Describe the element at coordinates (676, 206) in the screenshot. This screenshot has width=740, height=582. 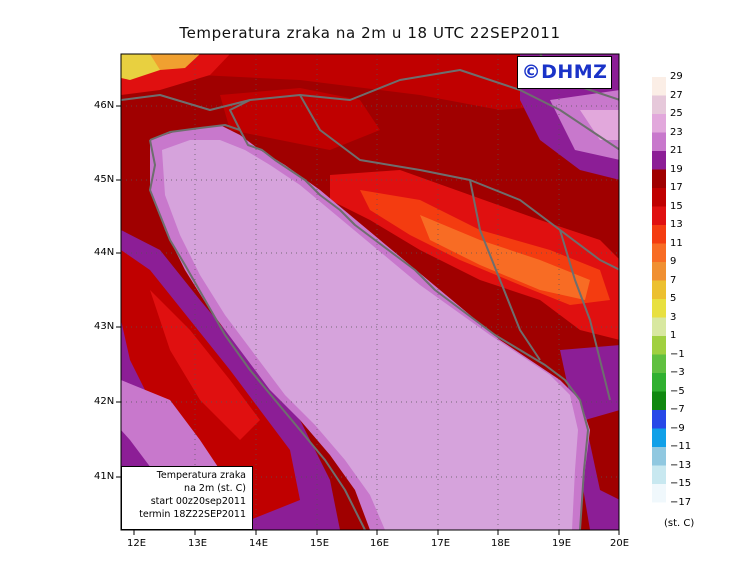
I see `legend-level-label: 15` at that location.